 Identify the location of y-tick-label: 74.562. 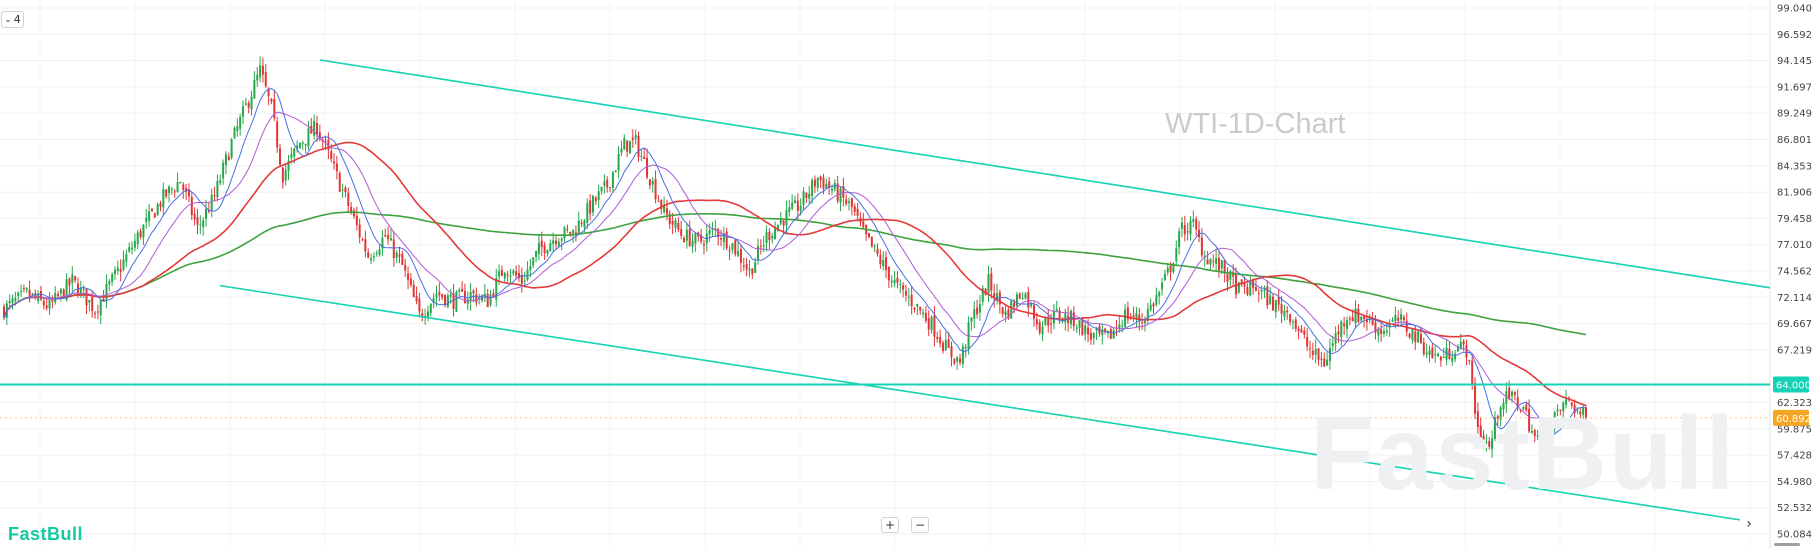
(1794, 272).